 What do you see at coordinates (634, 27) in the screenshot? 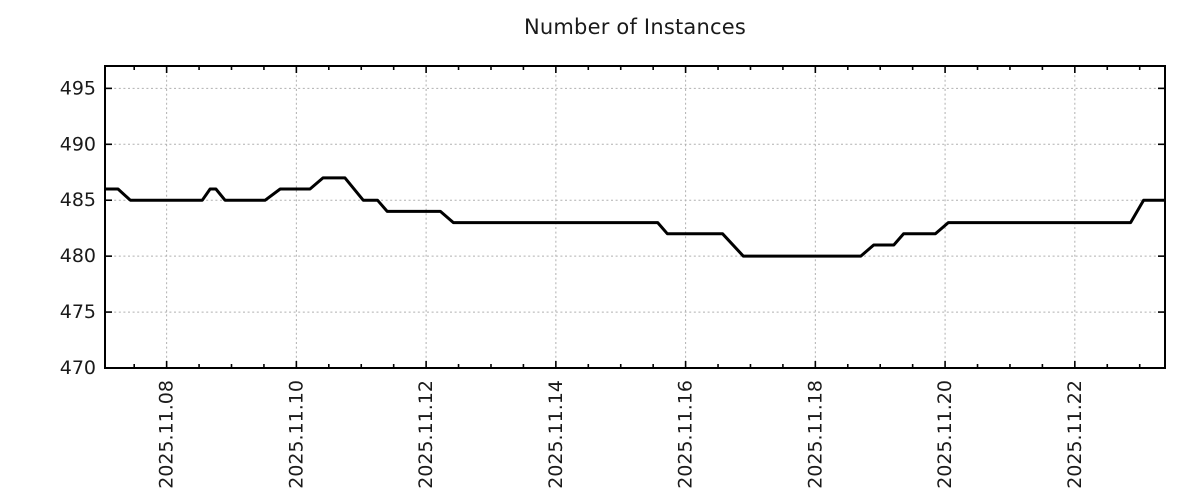
I see `chart-title: Number of Instances` at bounding box center [634, 27].